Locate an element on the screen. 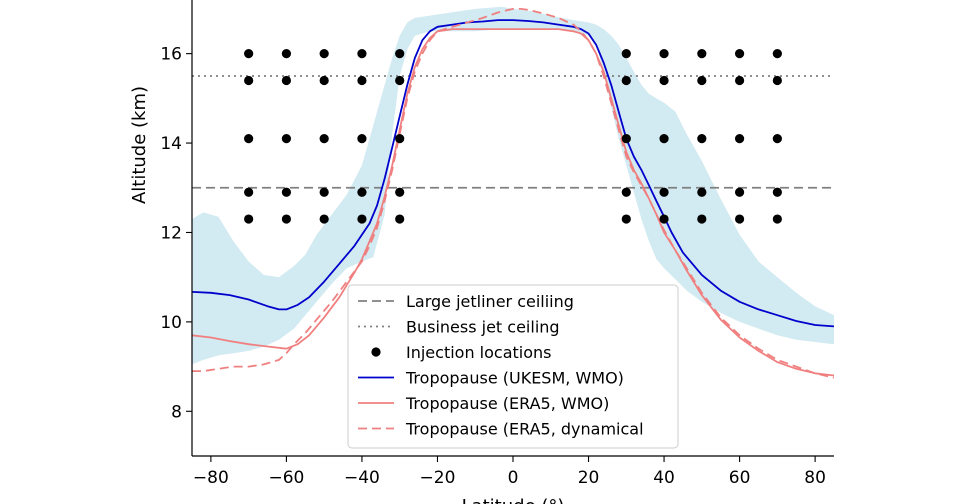 Image resolution: width=960 pixels, height=504 pixels. legend-entry-label: Large jetliner ceiliing is located at coordinates (490, 301).